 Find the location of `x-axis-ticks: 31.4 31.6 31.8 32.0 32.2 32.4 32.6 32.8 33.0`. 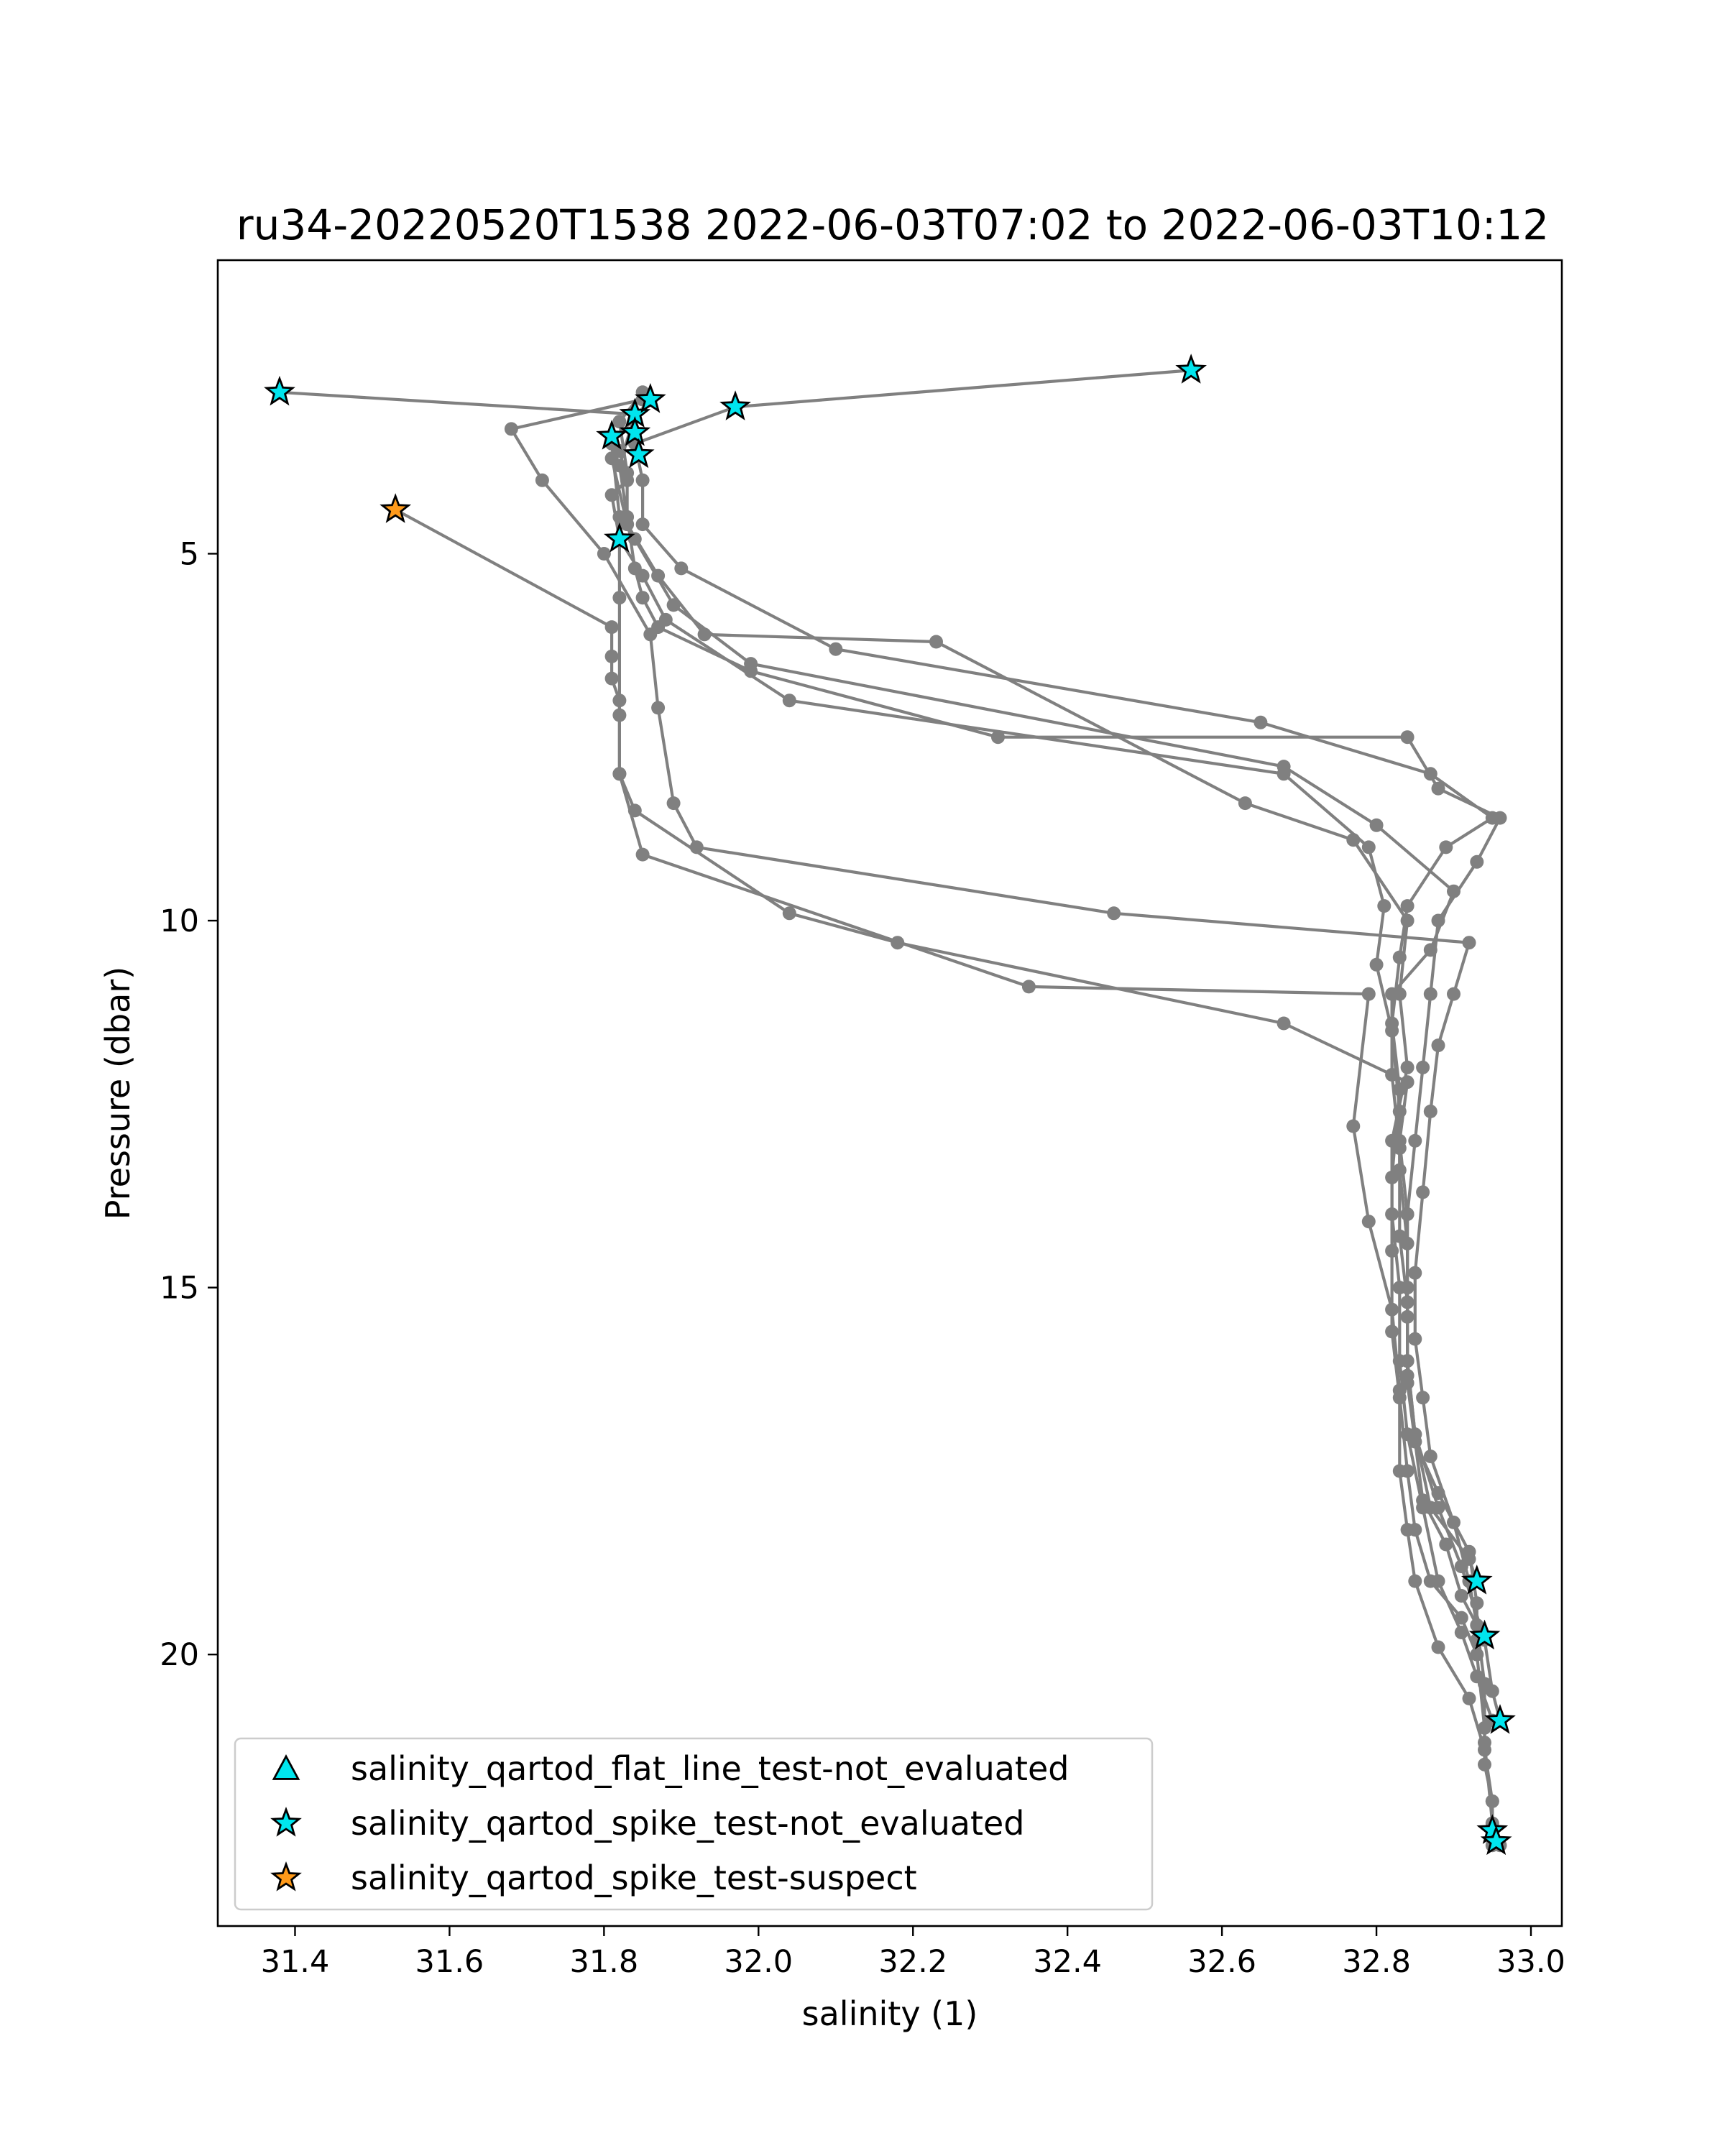

x-axis-ticks: 31.4 31.6 31.8 32.0 32.2 32.4 32.6 32.8 33.0 is located at coordinates (913, 1953).